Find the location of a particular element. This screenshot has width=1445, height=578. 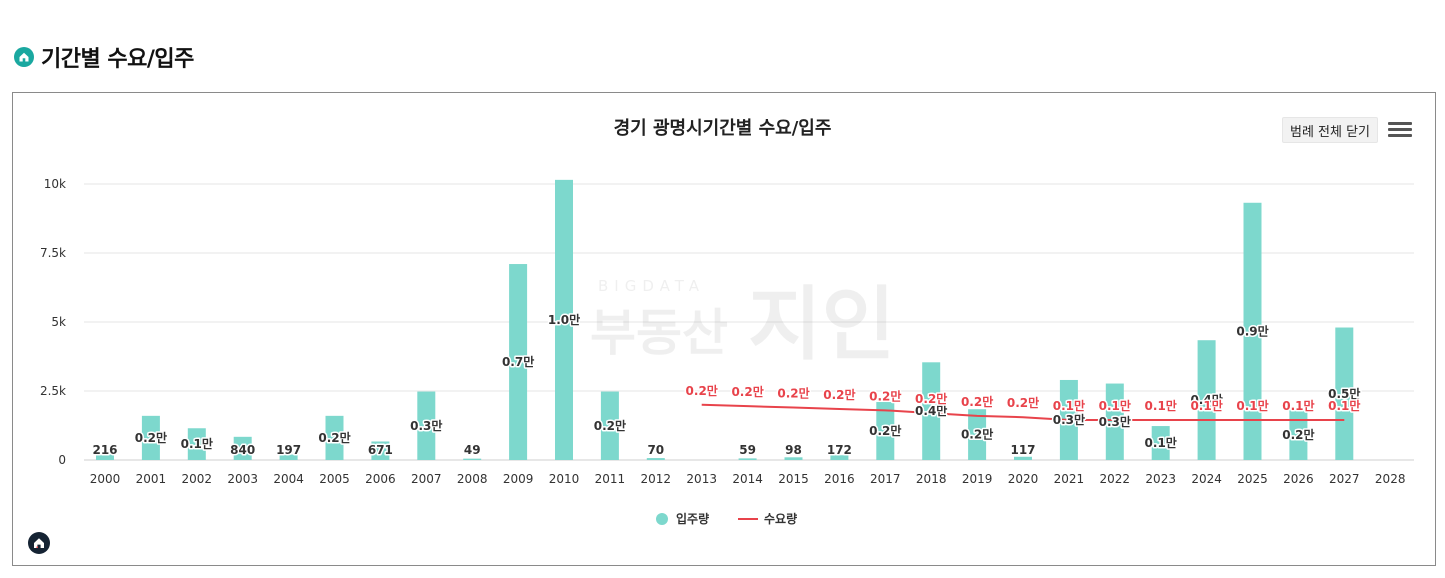

x-tick-label: 2015 is located at coordinates (793, 479).